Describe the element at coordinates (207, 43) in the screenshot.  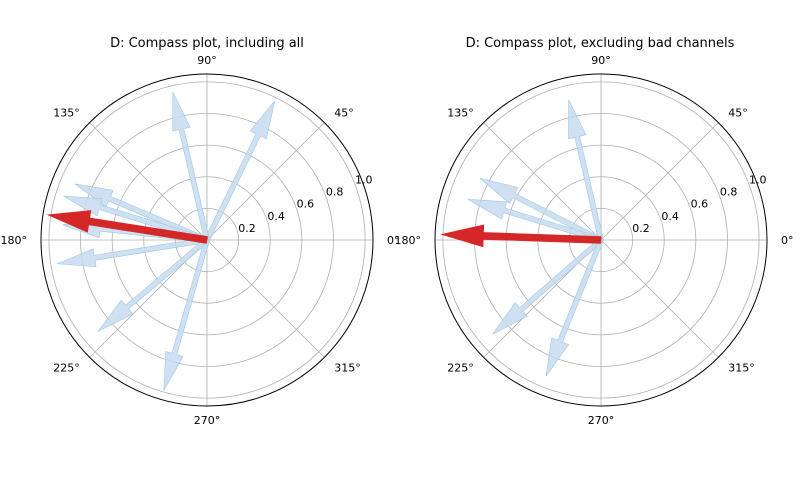
I see `plot-title: D: Compass plot, including all` at that location.